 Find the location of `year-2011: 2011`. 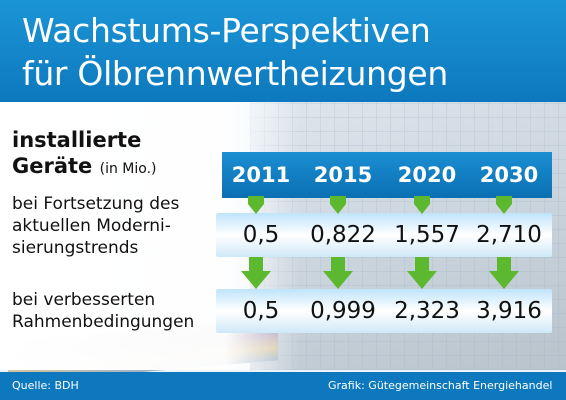

year-2011: 2011 is located at coordinates (261, 175).